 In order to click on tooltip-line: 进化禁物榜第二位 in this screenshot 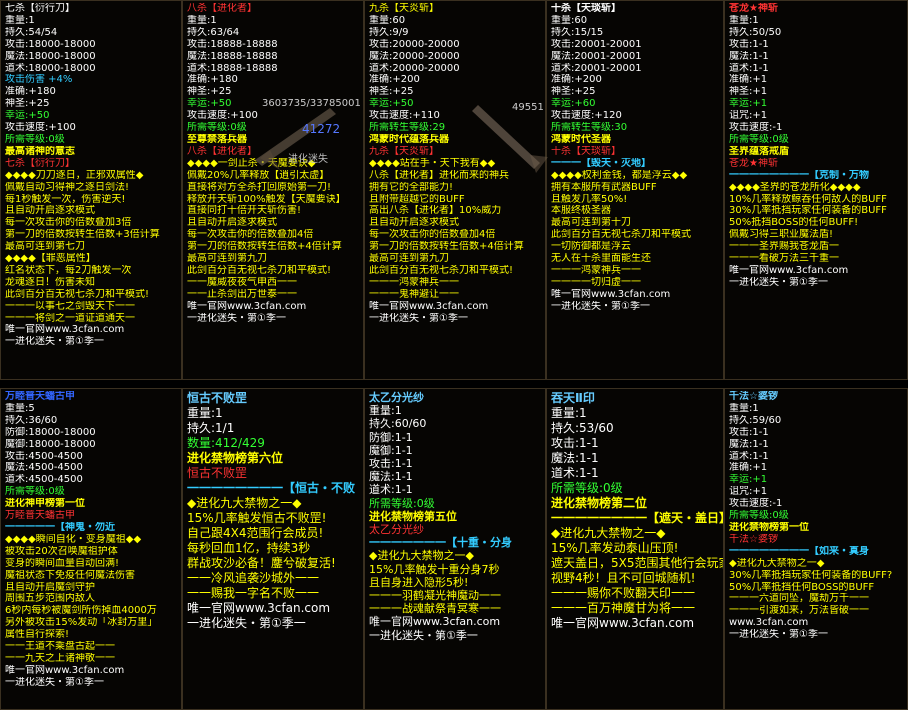, I will do `click(599, 503)`.